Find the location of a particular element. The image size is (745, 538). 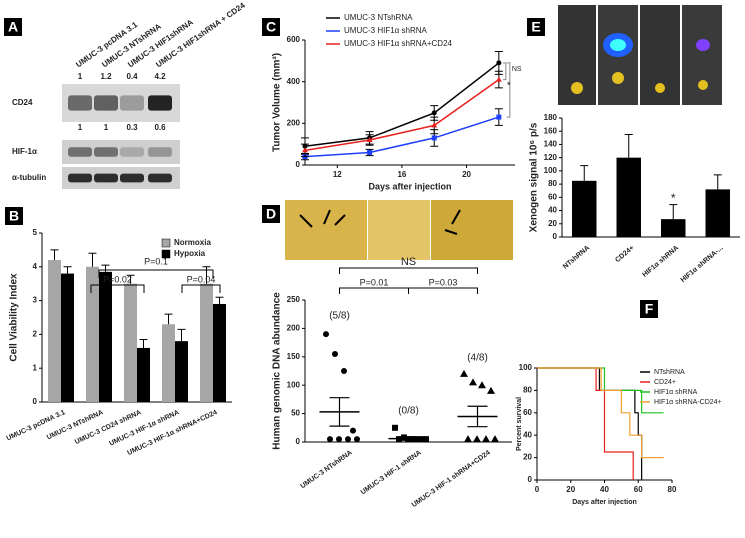

y-tick-label: 80 is located at coordinates (527, 390).